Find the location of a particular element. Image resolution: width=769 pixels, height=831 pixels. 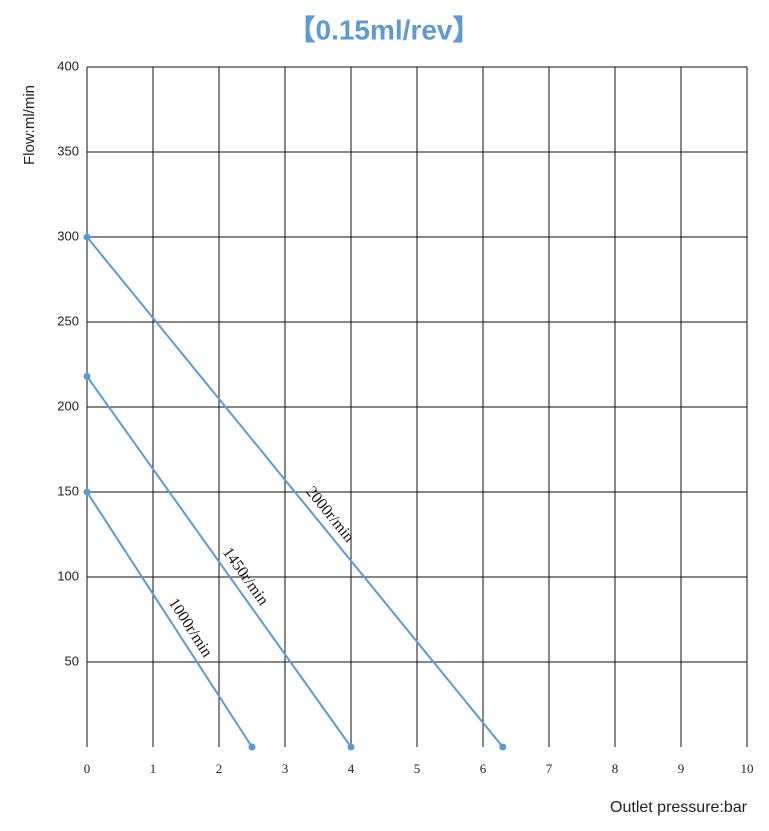

y-axis-label: Flow:ml/min is located at coordinates (29, 125).